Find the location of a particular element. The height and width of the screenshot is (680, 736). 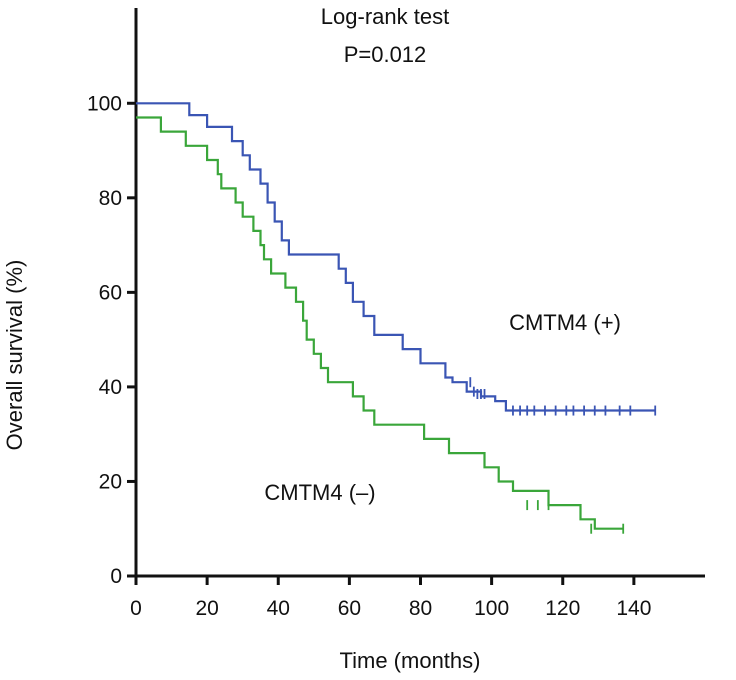

x-tick-label: 60 is located at coordinates (349, 608).